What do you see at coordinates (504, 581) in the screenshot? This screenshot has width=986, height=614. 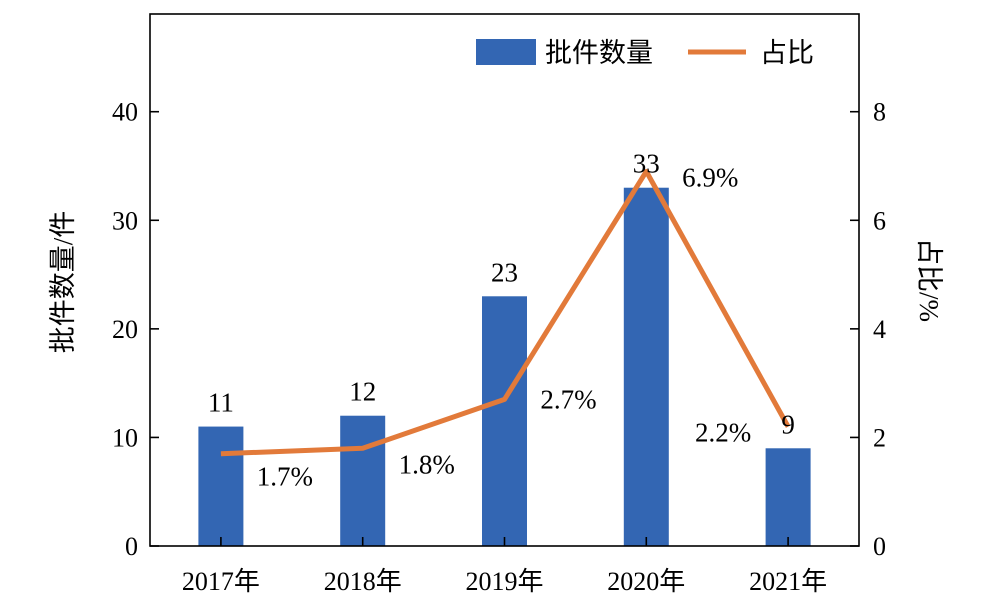 I see `x-tick-label: 2019年` at bounding box center [504, 581].